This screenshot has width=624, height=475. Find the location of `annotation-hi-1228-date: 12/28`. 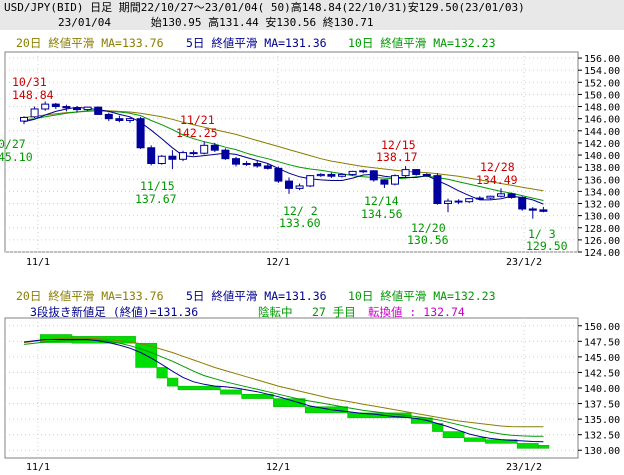

annotation-hi-1228-date: 12/28 is located at coordinates (497, 167).